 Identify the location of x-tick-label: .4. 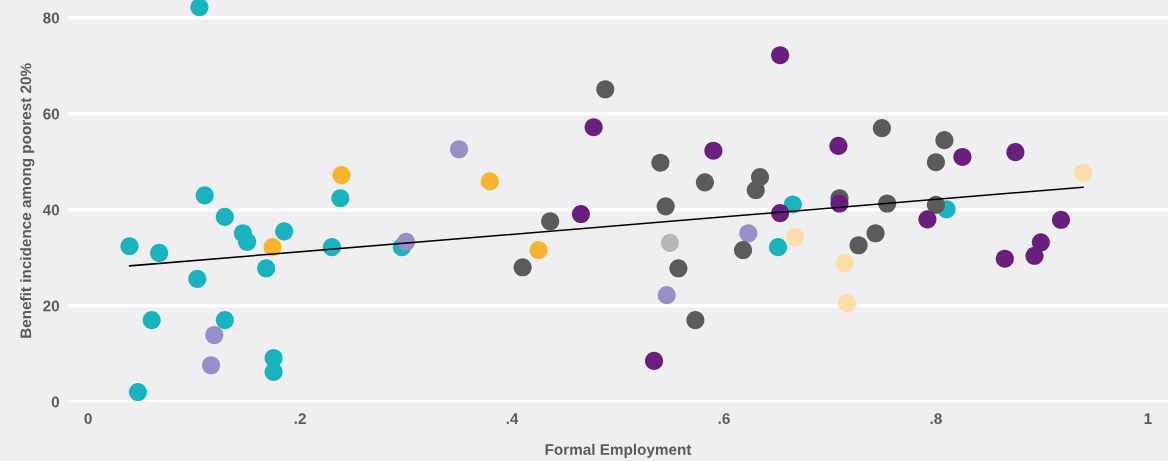
(512, 418).